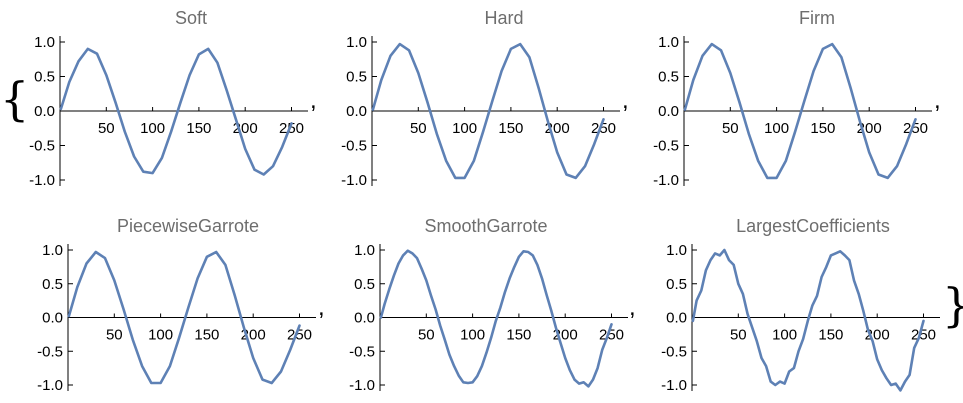 Image resolution: width=963 pixels, height=403 pixels. Describe the element at coordinates (813, 226) in the screenshot. I see `panel-title: LargestCoefficients` at that location.